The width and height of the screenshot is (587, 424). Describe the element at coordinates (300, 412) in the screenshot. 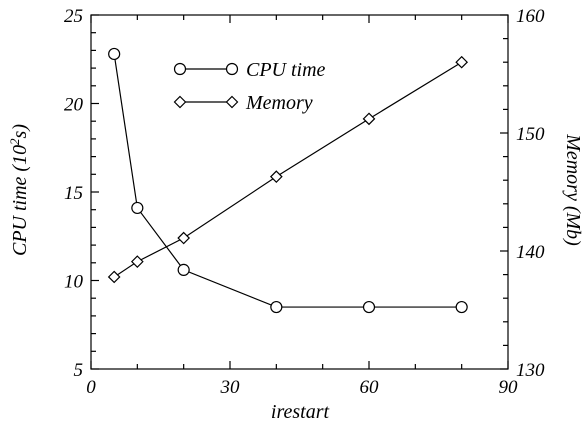

I see `x-axis-title: irestart` at that location.